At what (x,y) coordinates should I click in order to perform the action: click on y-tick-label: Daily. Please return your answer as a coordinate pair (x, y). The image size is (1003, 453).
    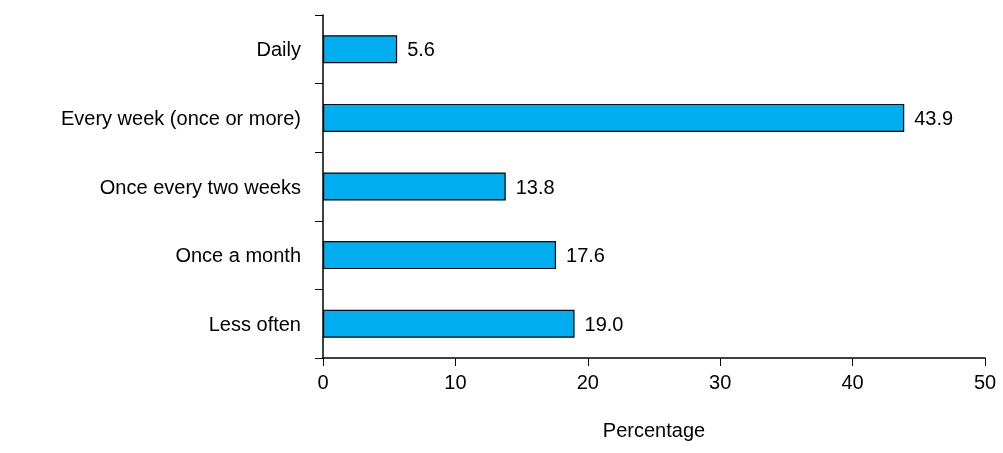
    Looking at the image, I should click on (278, 49).